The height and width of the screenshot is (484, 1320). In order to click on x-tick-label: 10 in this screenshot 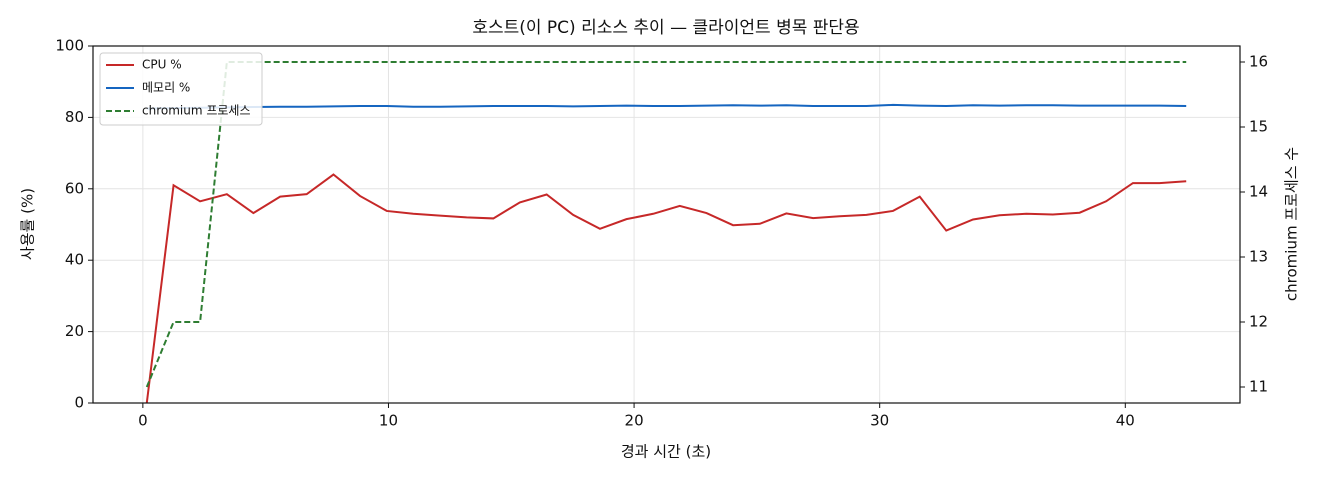, I will do `click(388, 421)`.